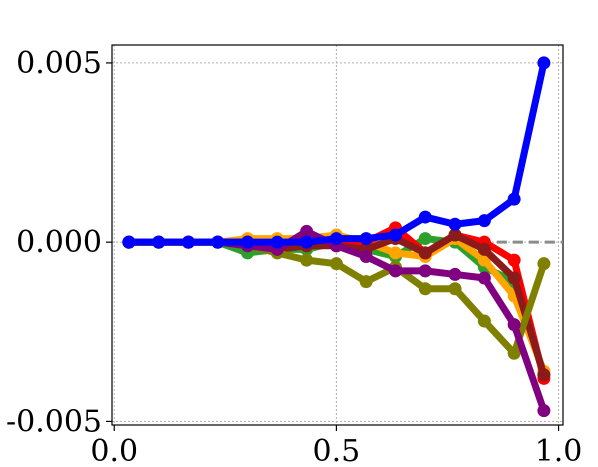 The image size is (598, 467). I want to click on y-tick-label-0: 0.005, so click(59, 63).